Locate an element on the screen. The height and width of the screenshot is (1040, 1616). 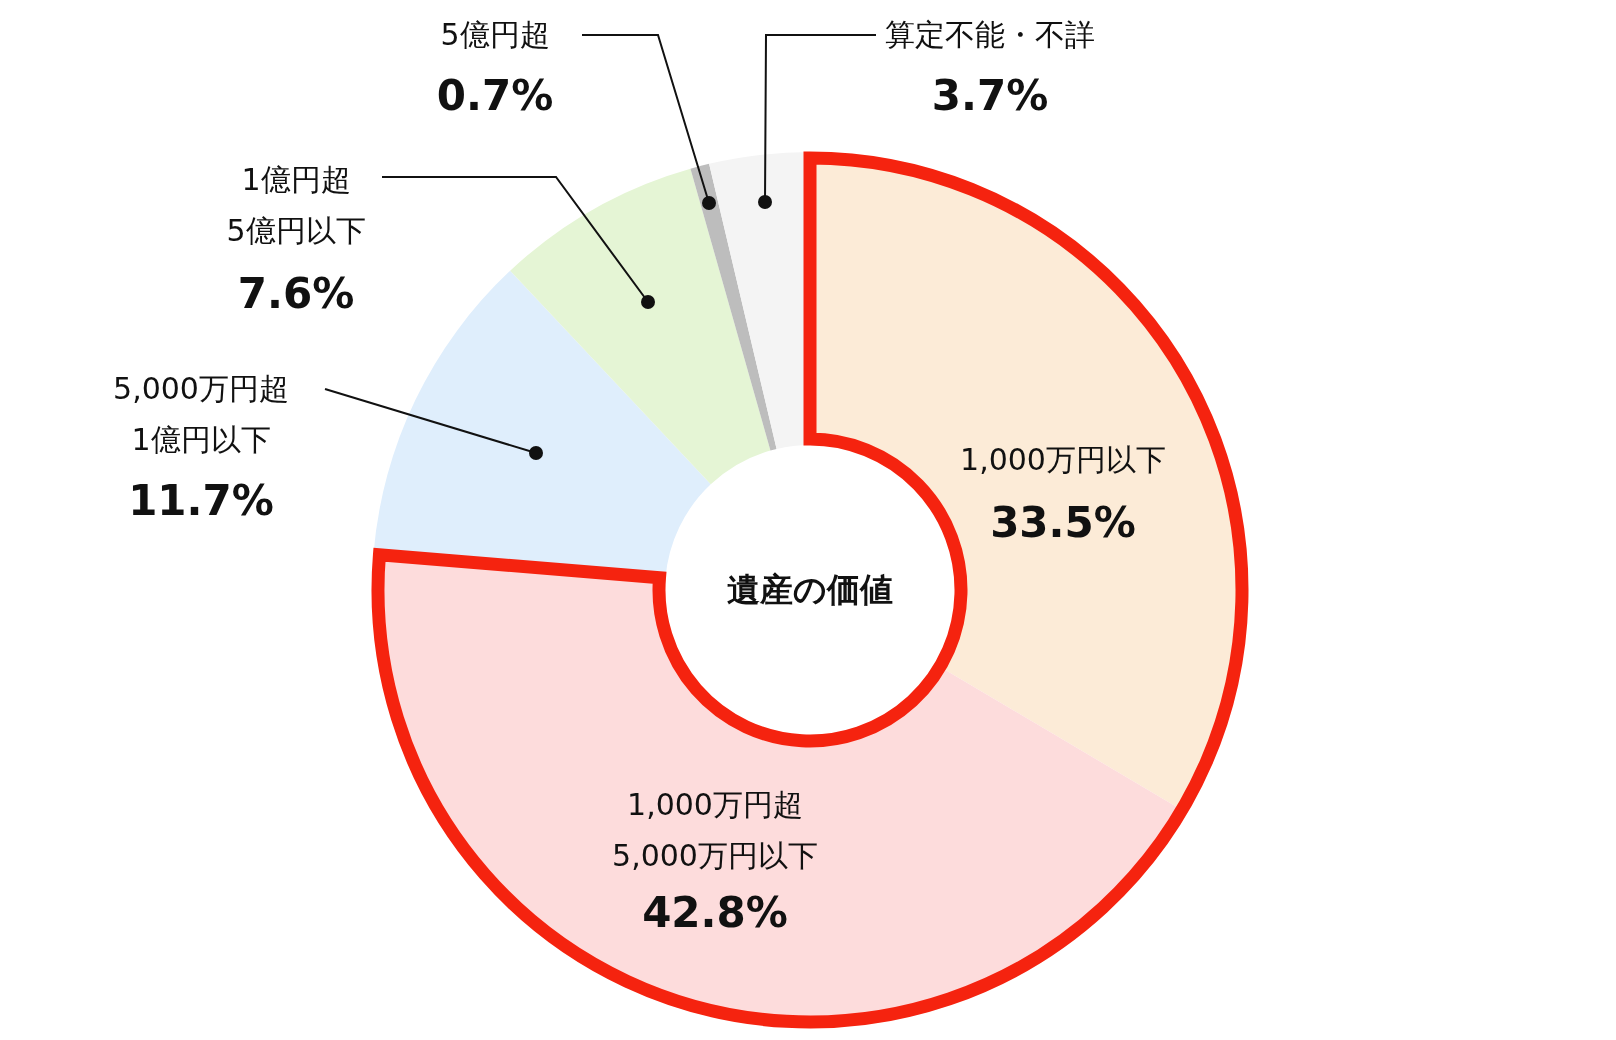
data-label: 3.7% is located at coordinates (990, 95).